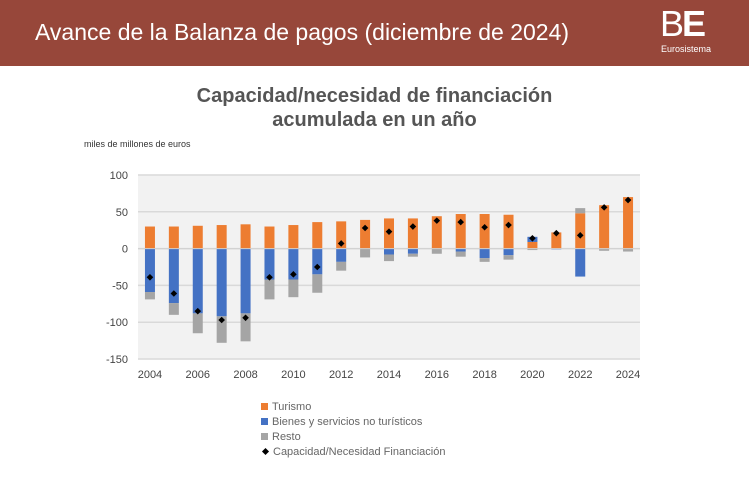 The height and width of the screenshot is (499, 749). What do you see at coordinates (460, 231) in the screenshot?
I see `bar-turismo-2017` at bounding box center [460, 231].